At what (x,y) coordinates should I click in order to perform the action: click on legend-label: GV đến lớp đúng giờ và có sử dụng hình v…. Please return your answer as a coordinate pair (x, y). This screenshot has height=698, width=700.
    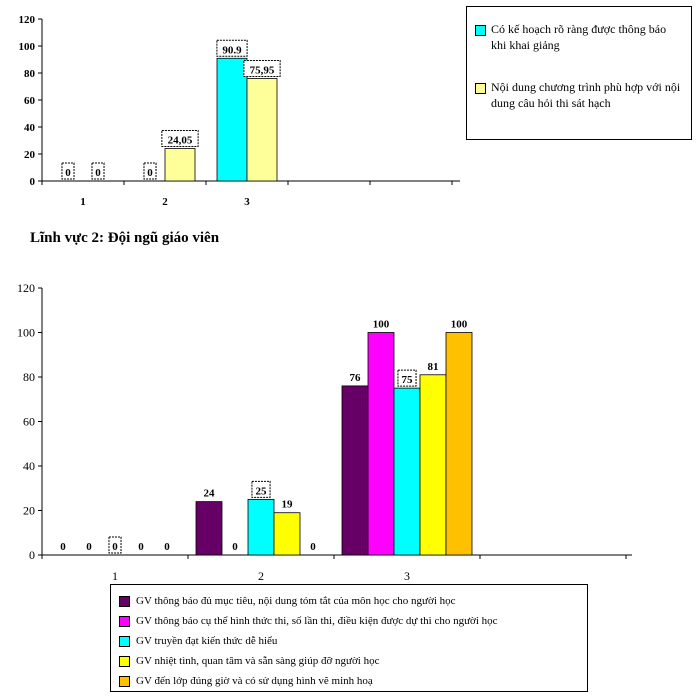
    Looking at the image, I should click on (254, 681).